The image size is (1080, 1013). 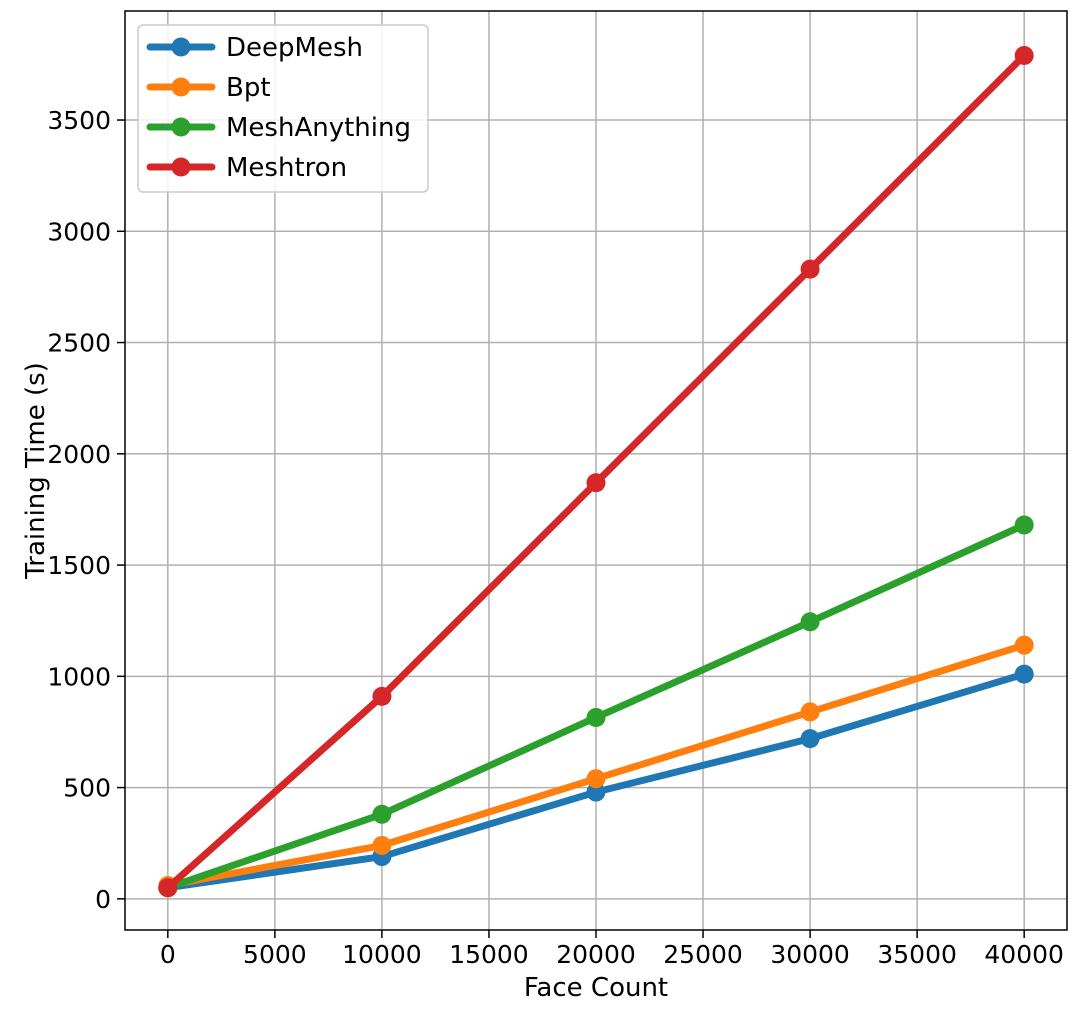 What do you see at coordinates (1024, 954) in the screenshot?
I see `x-tick-label: 40000` at bounding box center [1024, 954].